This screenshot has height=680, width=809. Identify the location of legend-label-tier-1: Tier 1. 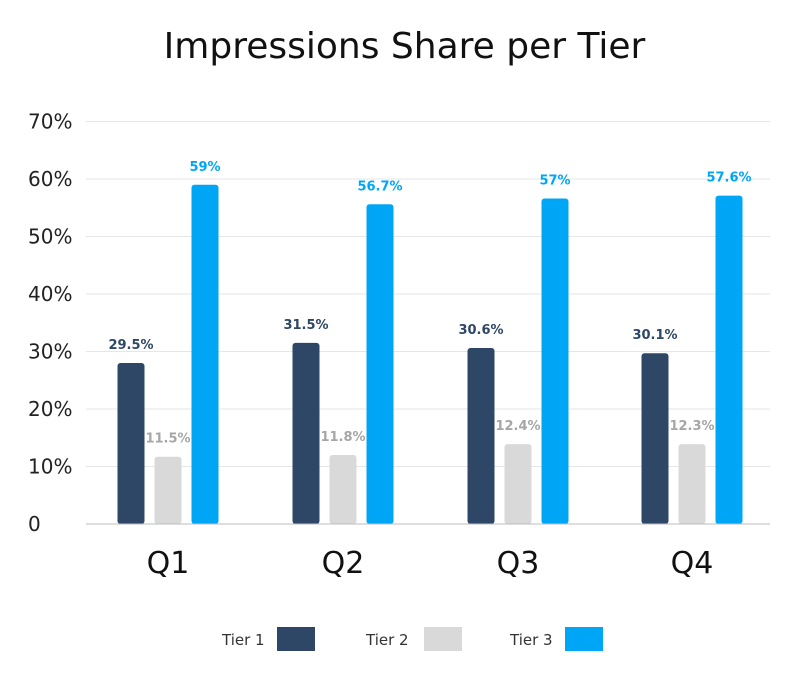
(243, 640).